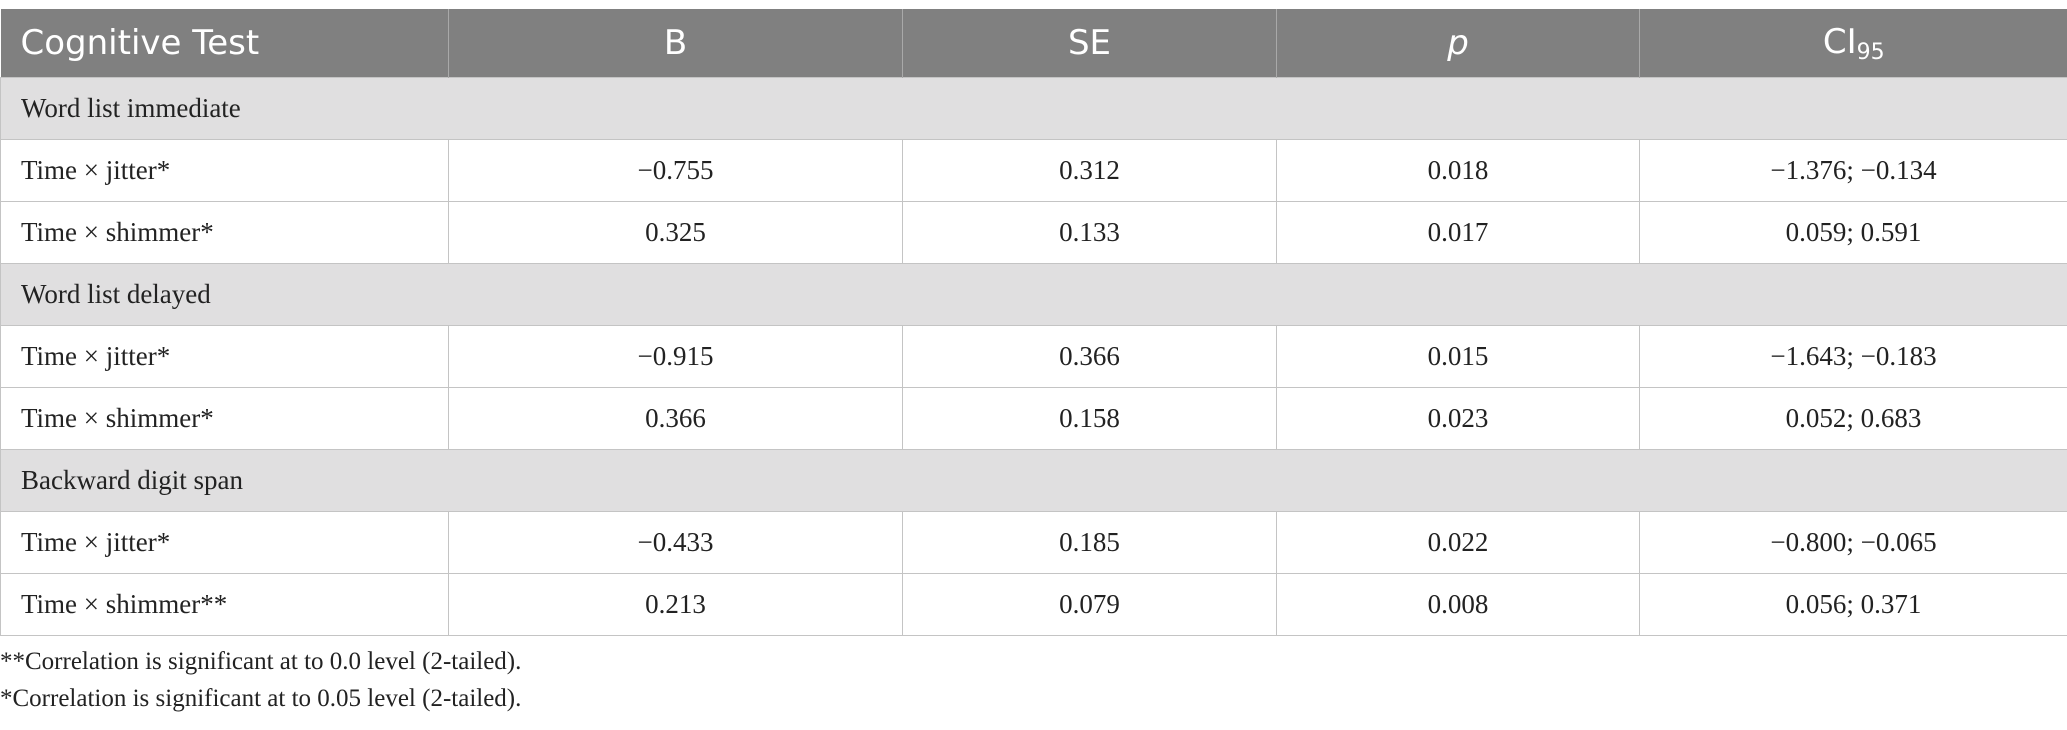 The width and height of the screenshot is (2067, 730). I want to click on group-title: Word list immediate, so click(1033, 108).